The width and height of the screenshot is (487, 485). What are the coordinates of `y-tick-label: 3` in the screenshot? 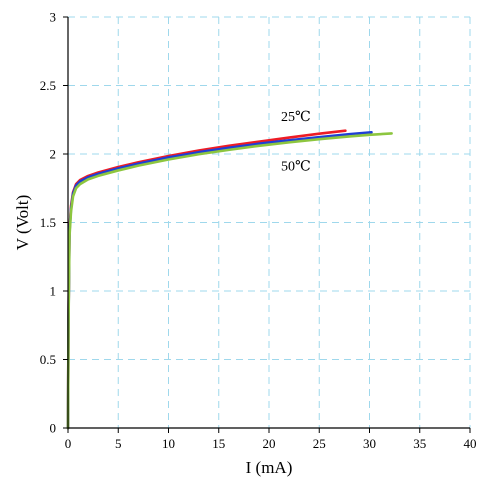 It's located at (53, 17).